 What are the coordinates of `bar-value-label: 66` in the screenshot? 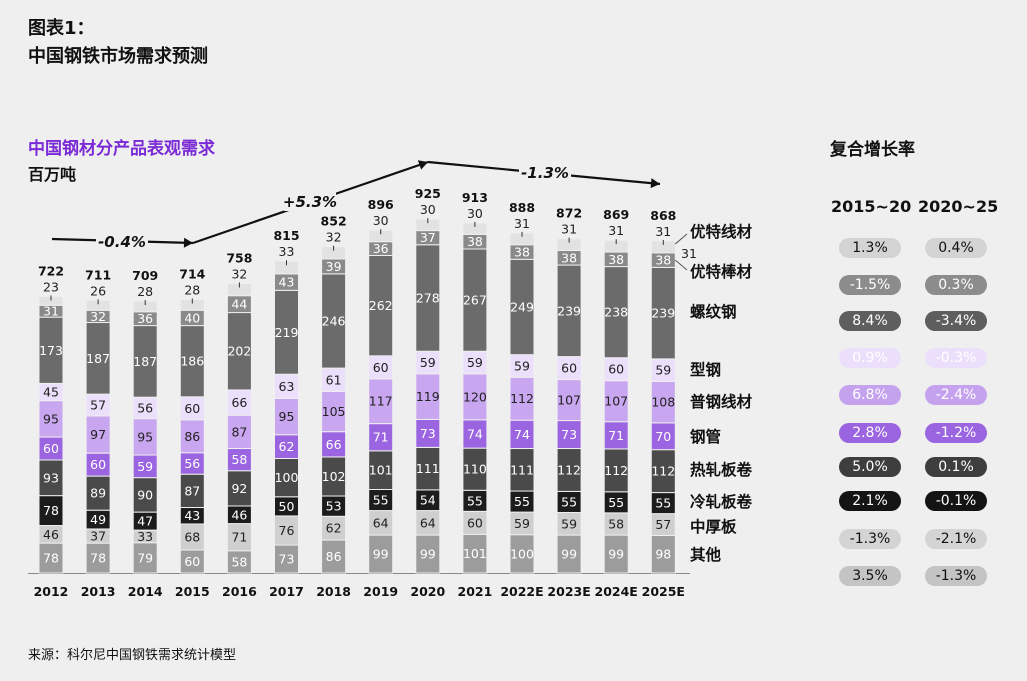 It's located at (334, 444).